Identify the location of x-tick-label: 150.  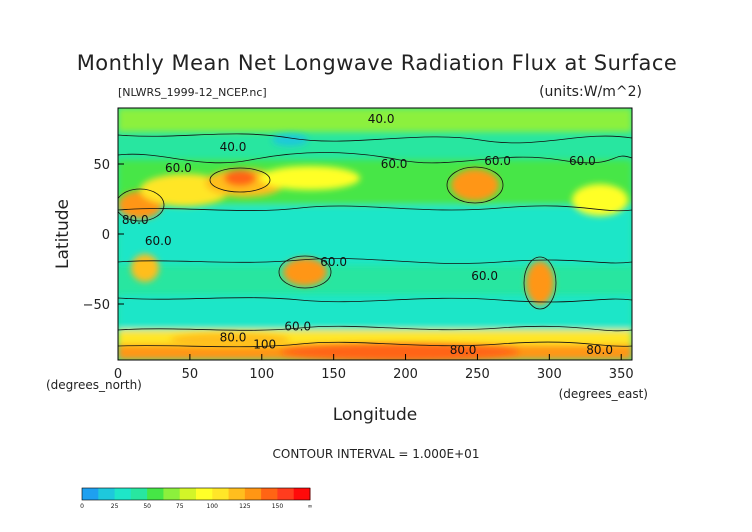
(333, 374).